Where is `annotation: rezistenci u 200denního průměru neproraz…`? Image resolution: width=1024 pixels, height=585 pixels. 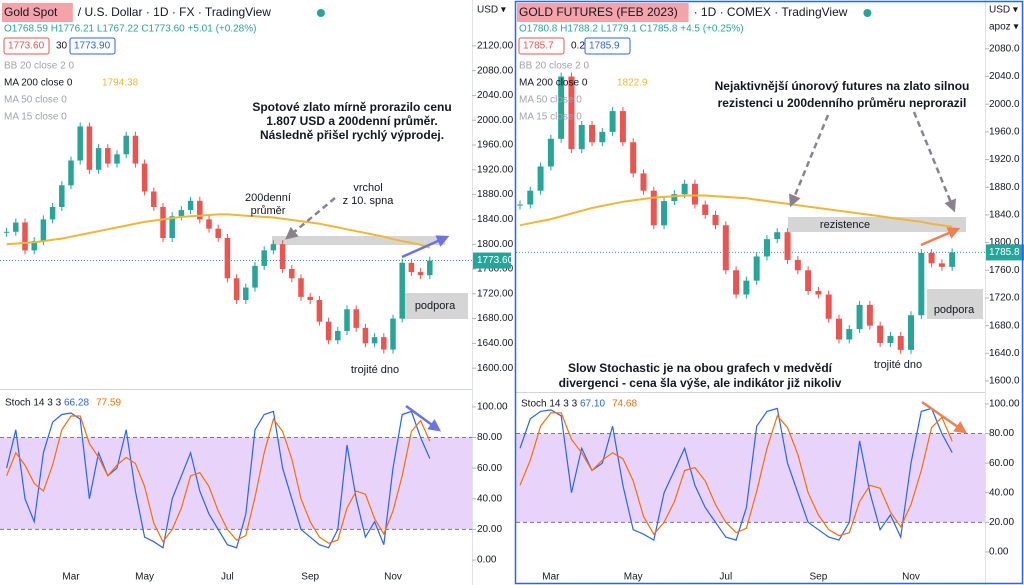
annotation: rezistenci u 200denního průměru neproraz… is located at coordinates (842, 103).